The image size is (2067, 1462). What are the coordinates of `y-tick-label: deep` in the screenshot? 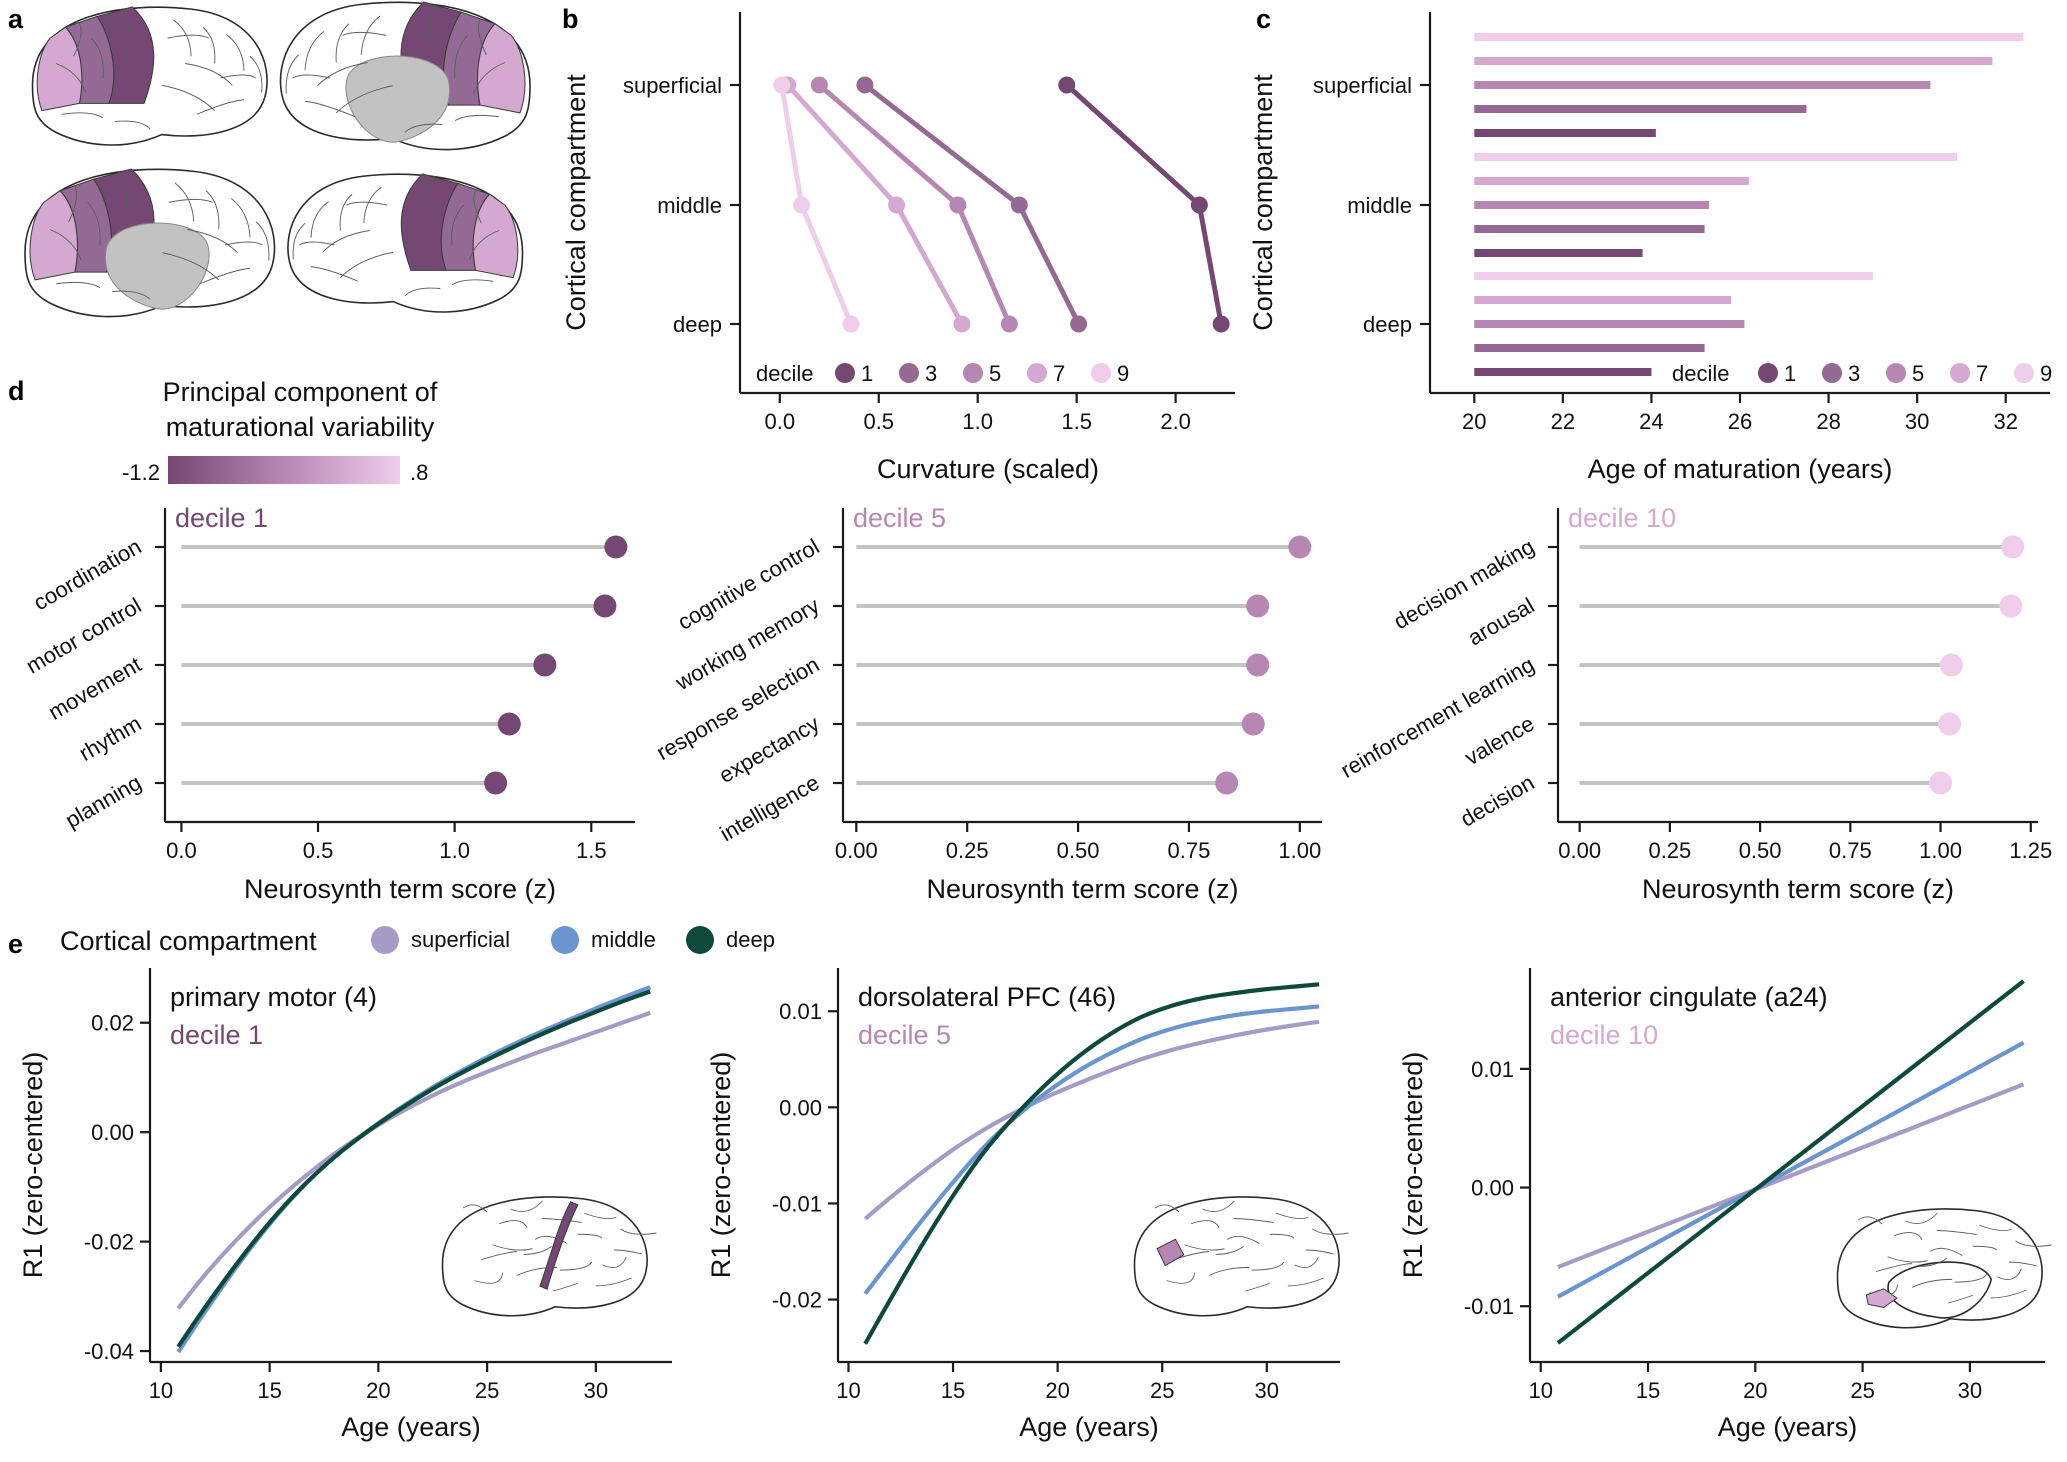 It's located at (697, 324).